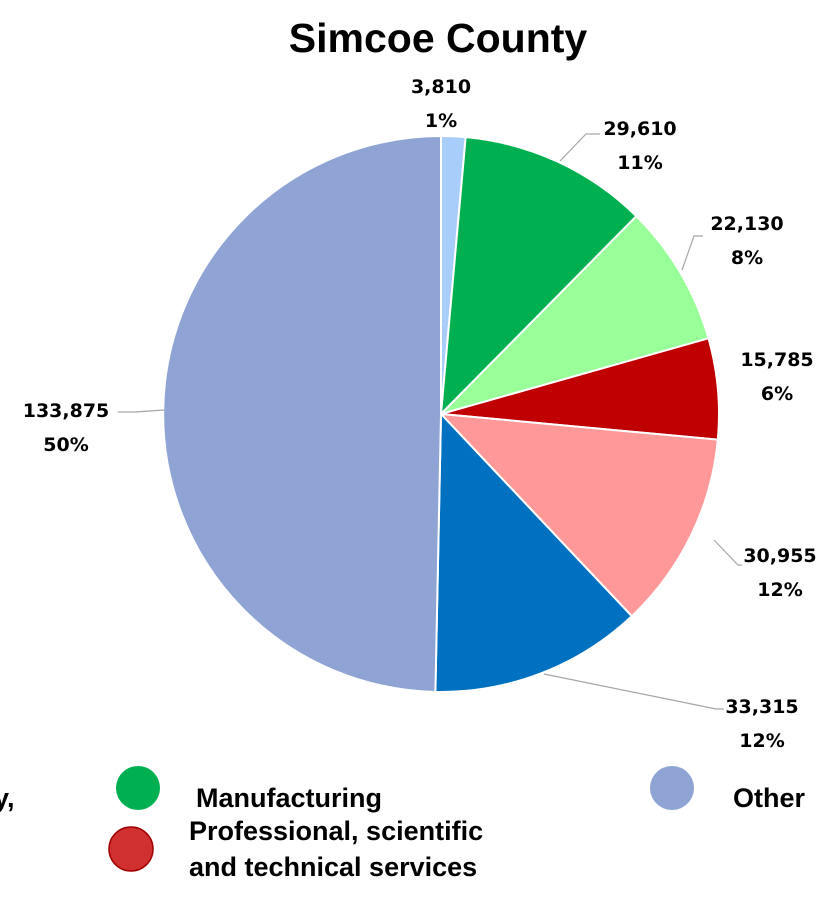 This screenshot has height=923, width=833. Describe the element at coordinates (672, 788) in the screenshot. I see `legend-marker-other` at that location.